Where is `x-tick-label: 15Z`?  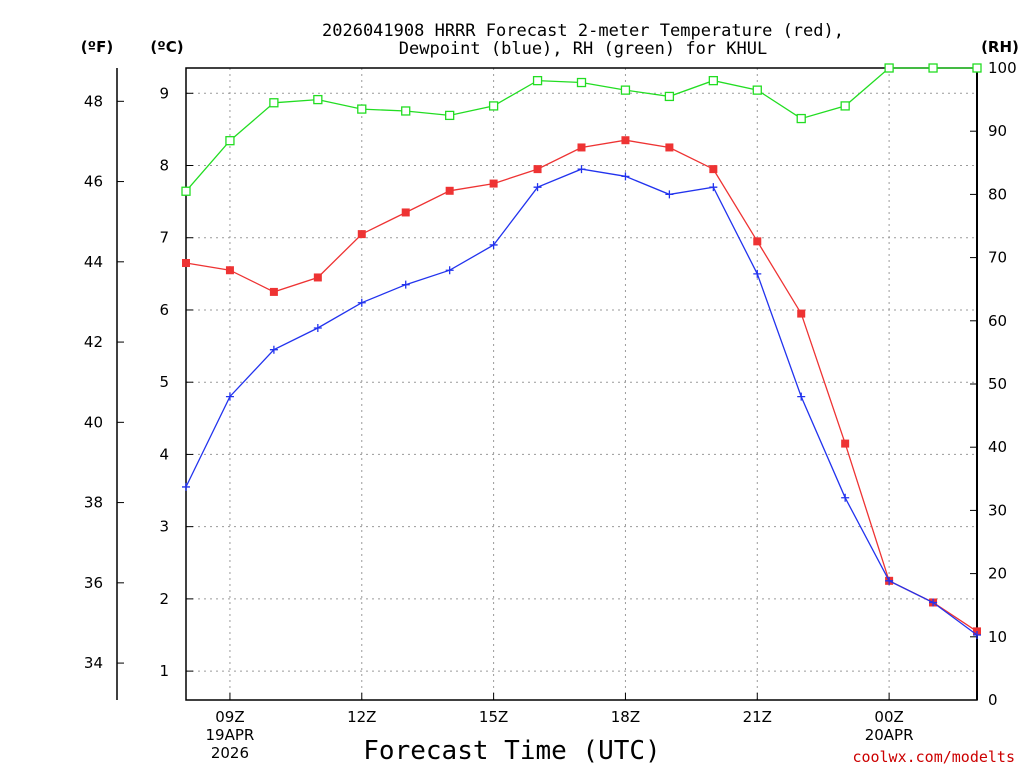
x-tick-label: 15Z is located at coordinates (493, 717).